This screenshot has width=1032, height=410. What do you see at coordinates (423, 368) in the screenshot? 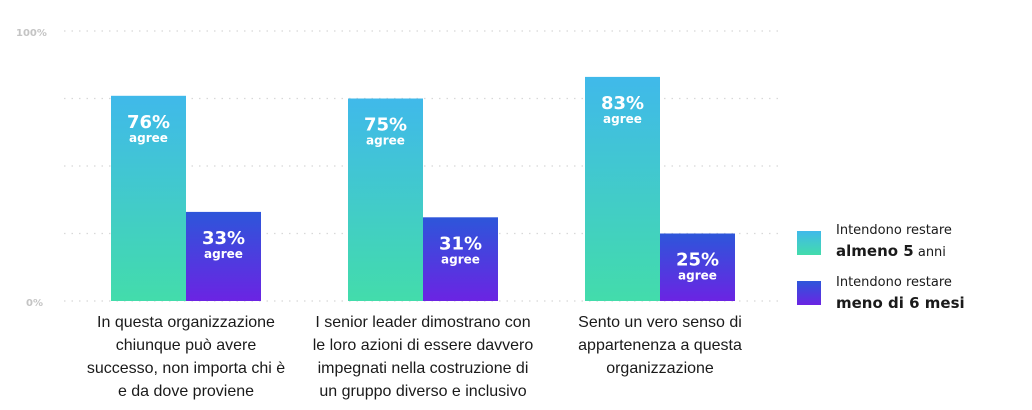
I see `category-label-1-line-2: impegnati nella costruzione di` at bounding box center [423, 368].